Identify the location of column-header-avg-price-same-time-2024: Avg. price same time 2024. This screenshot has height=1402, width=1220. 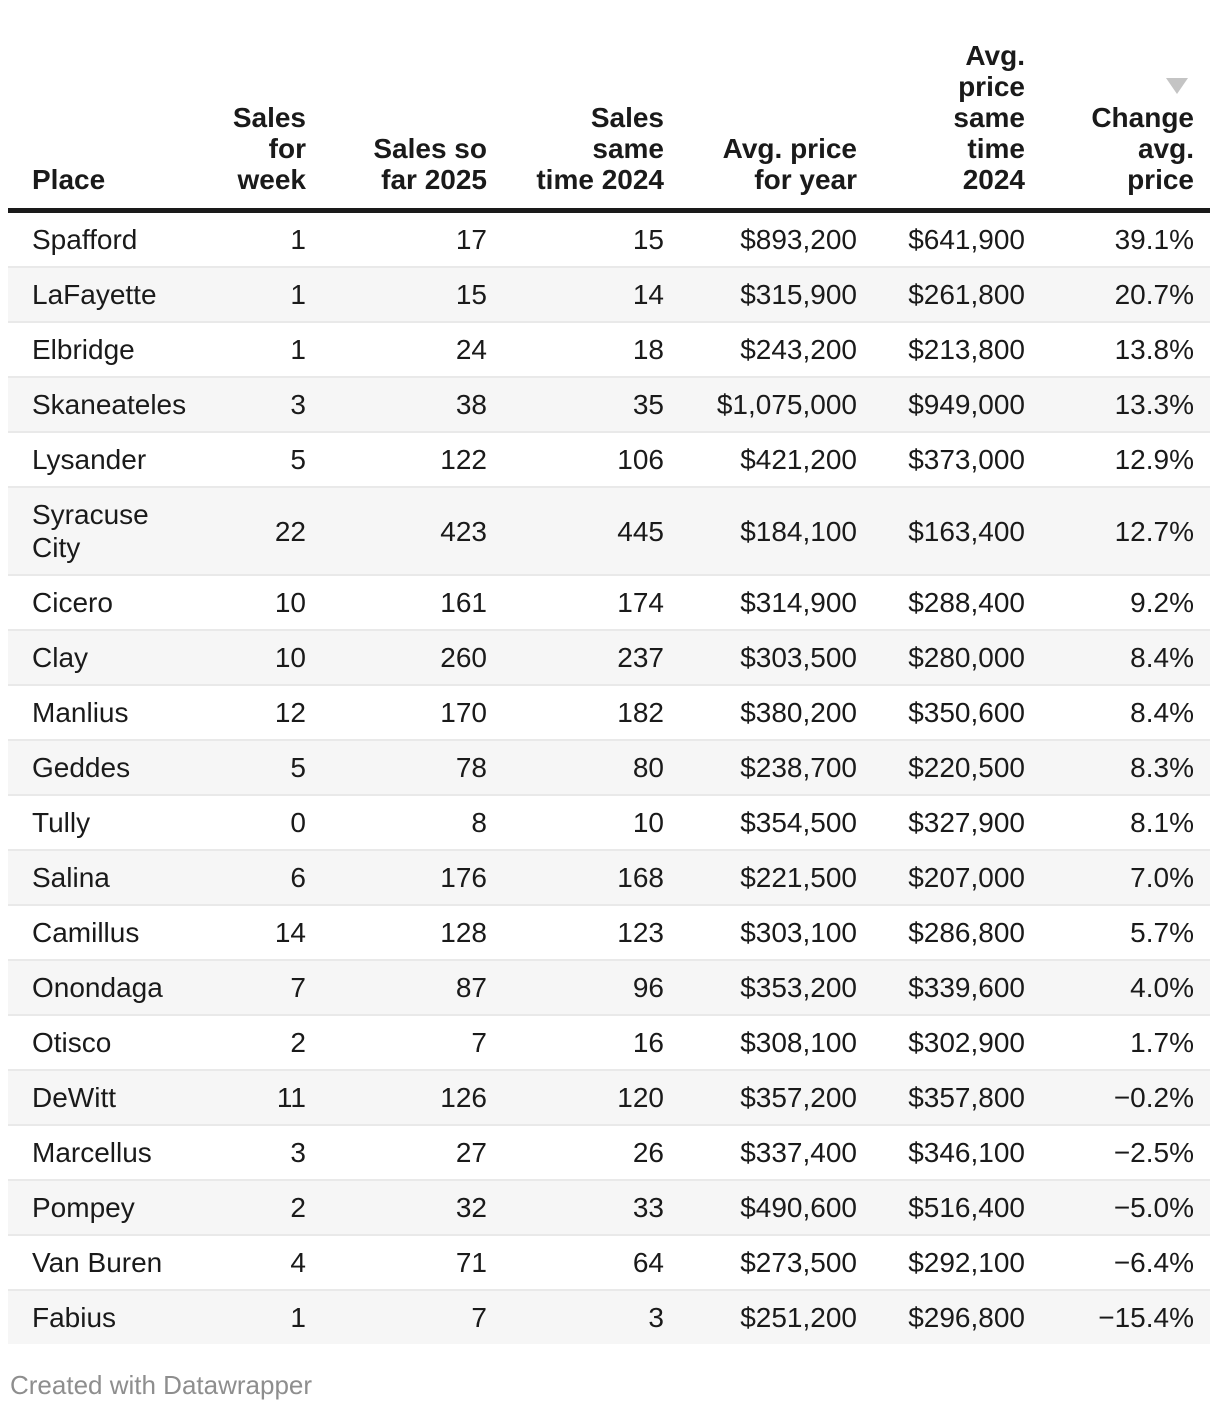
(957, 106).